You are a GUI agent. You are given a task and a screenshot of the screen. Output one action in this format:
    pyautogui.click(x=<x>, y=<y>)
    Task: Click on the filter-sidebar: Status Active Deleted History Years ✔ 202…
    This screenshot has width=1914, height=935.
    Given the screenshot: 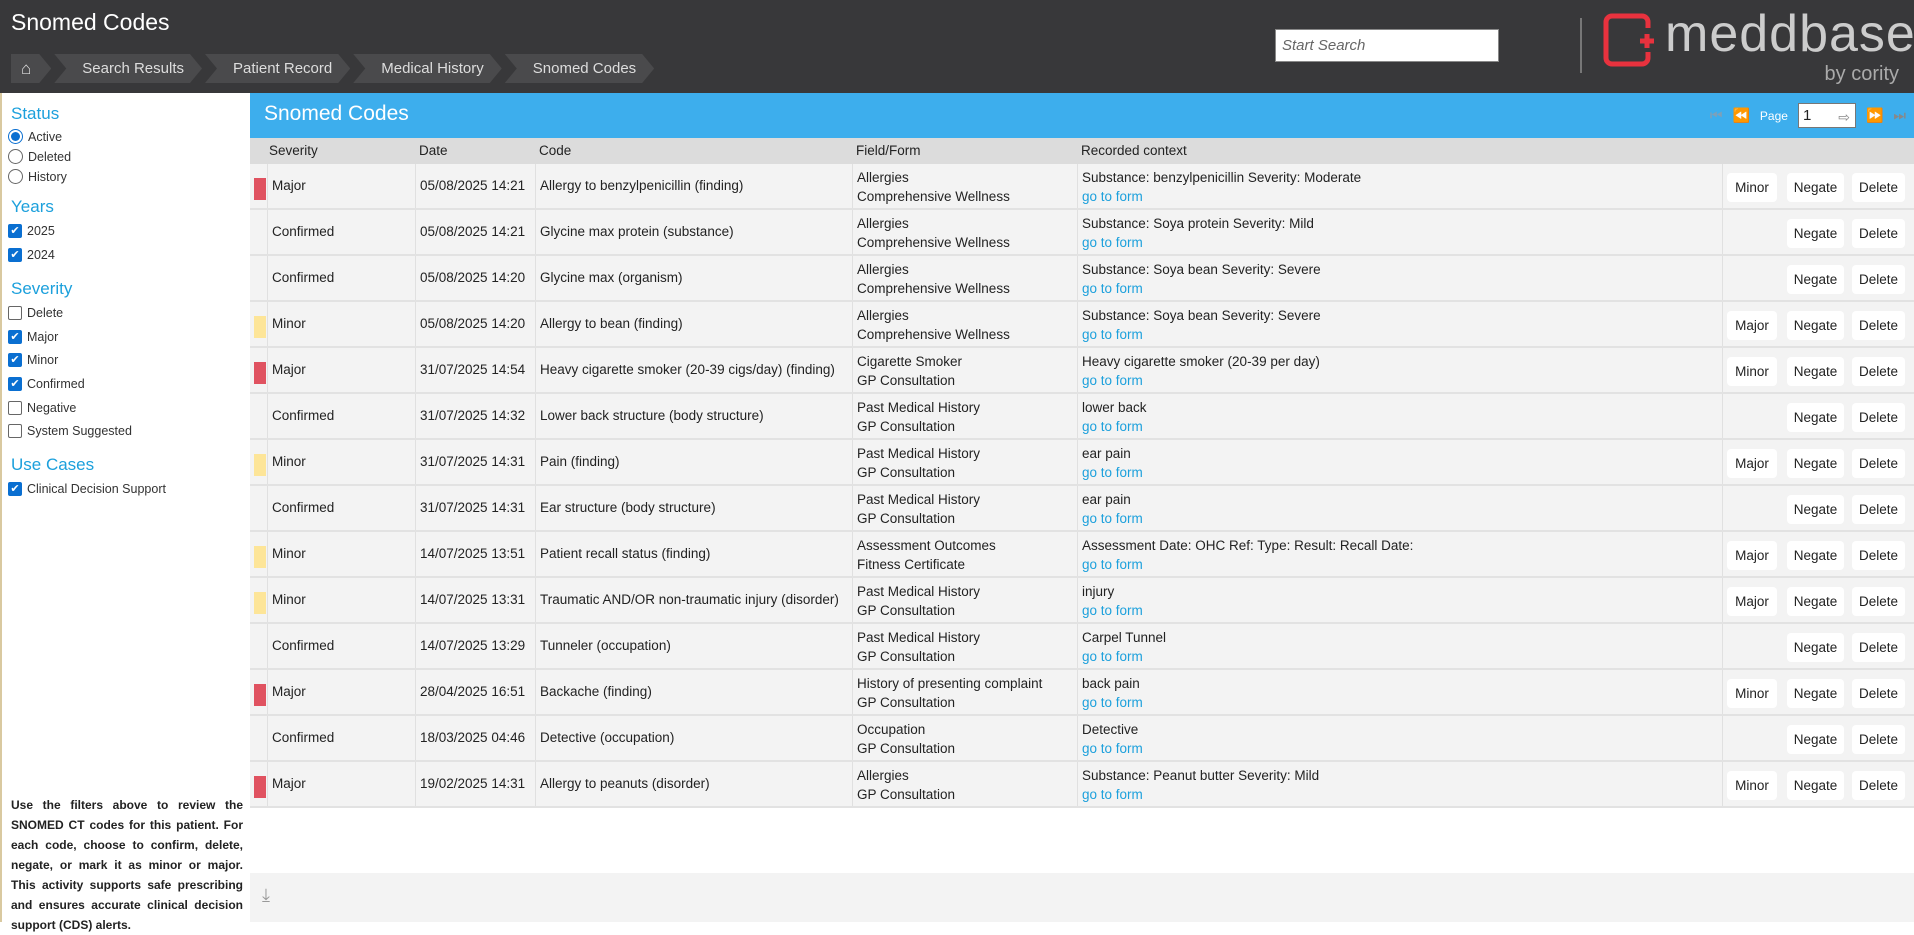 What is the action you would take?
    pyautogui.click(x=125, y=512)
    